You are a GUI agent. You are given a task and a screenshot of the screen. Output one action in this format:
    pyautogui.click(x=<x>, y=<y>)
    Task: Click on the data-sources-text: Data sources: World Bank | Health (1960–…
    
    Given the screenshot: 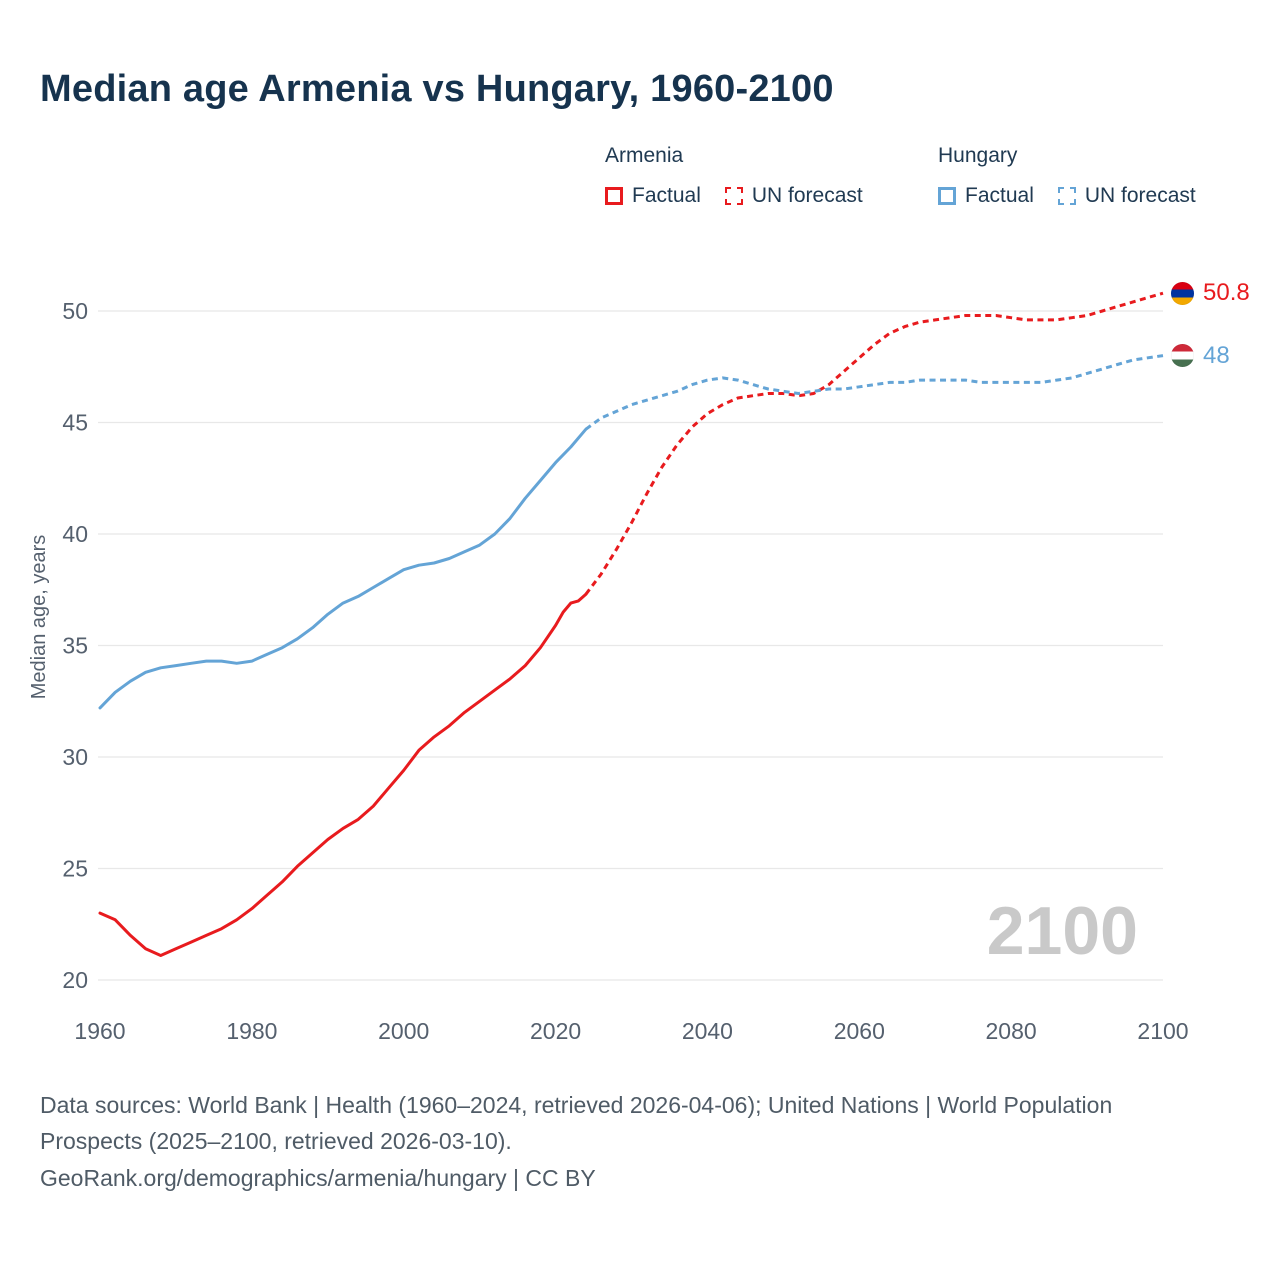 What is the action you would take?
    pyautogui.click(x=576, y=1123)
    